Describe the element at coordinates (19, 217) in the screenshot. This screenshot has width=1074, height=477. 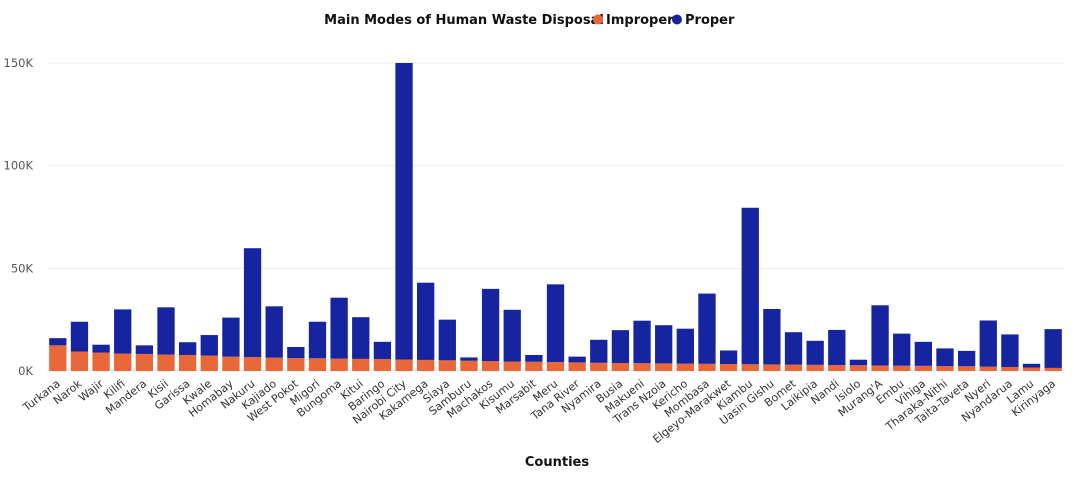
I see `y-axis-ticks: 0K 50K 100K 150K` at that location.